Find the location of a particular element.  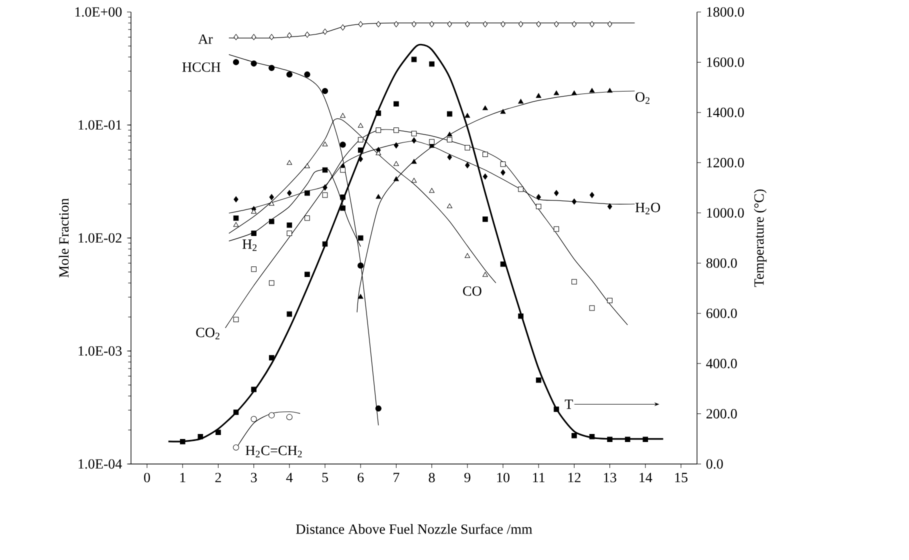

y2-tick-label: 600.0 is located at coordinates (721, 313).